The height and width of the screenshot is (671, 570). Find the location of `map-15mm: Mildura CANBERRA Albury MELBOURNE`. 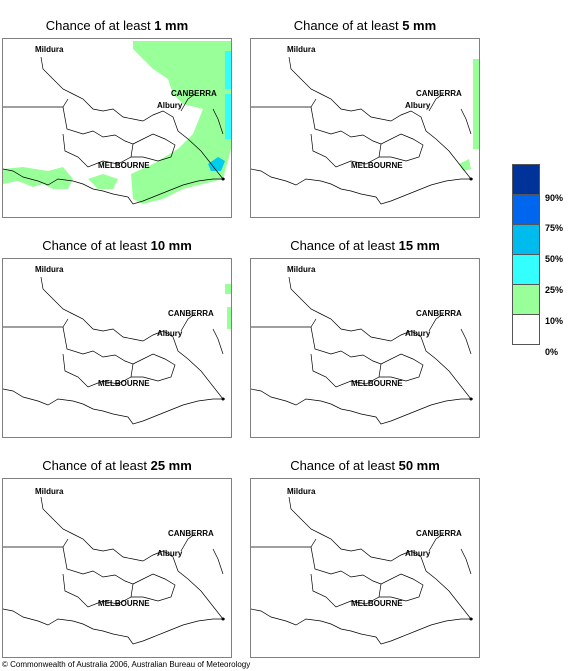

map-15mm: Mildura CANBERRA Albury MELBOURNE is located at coordinates (365, 348).